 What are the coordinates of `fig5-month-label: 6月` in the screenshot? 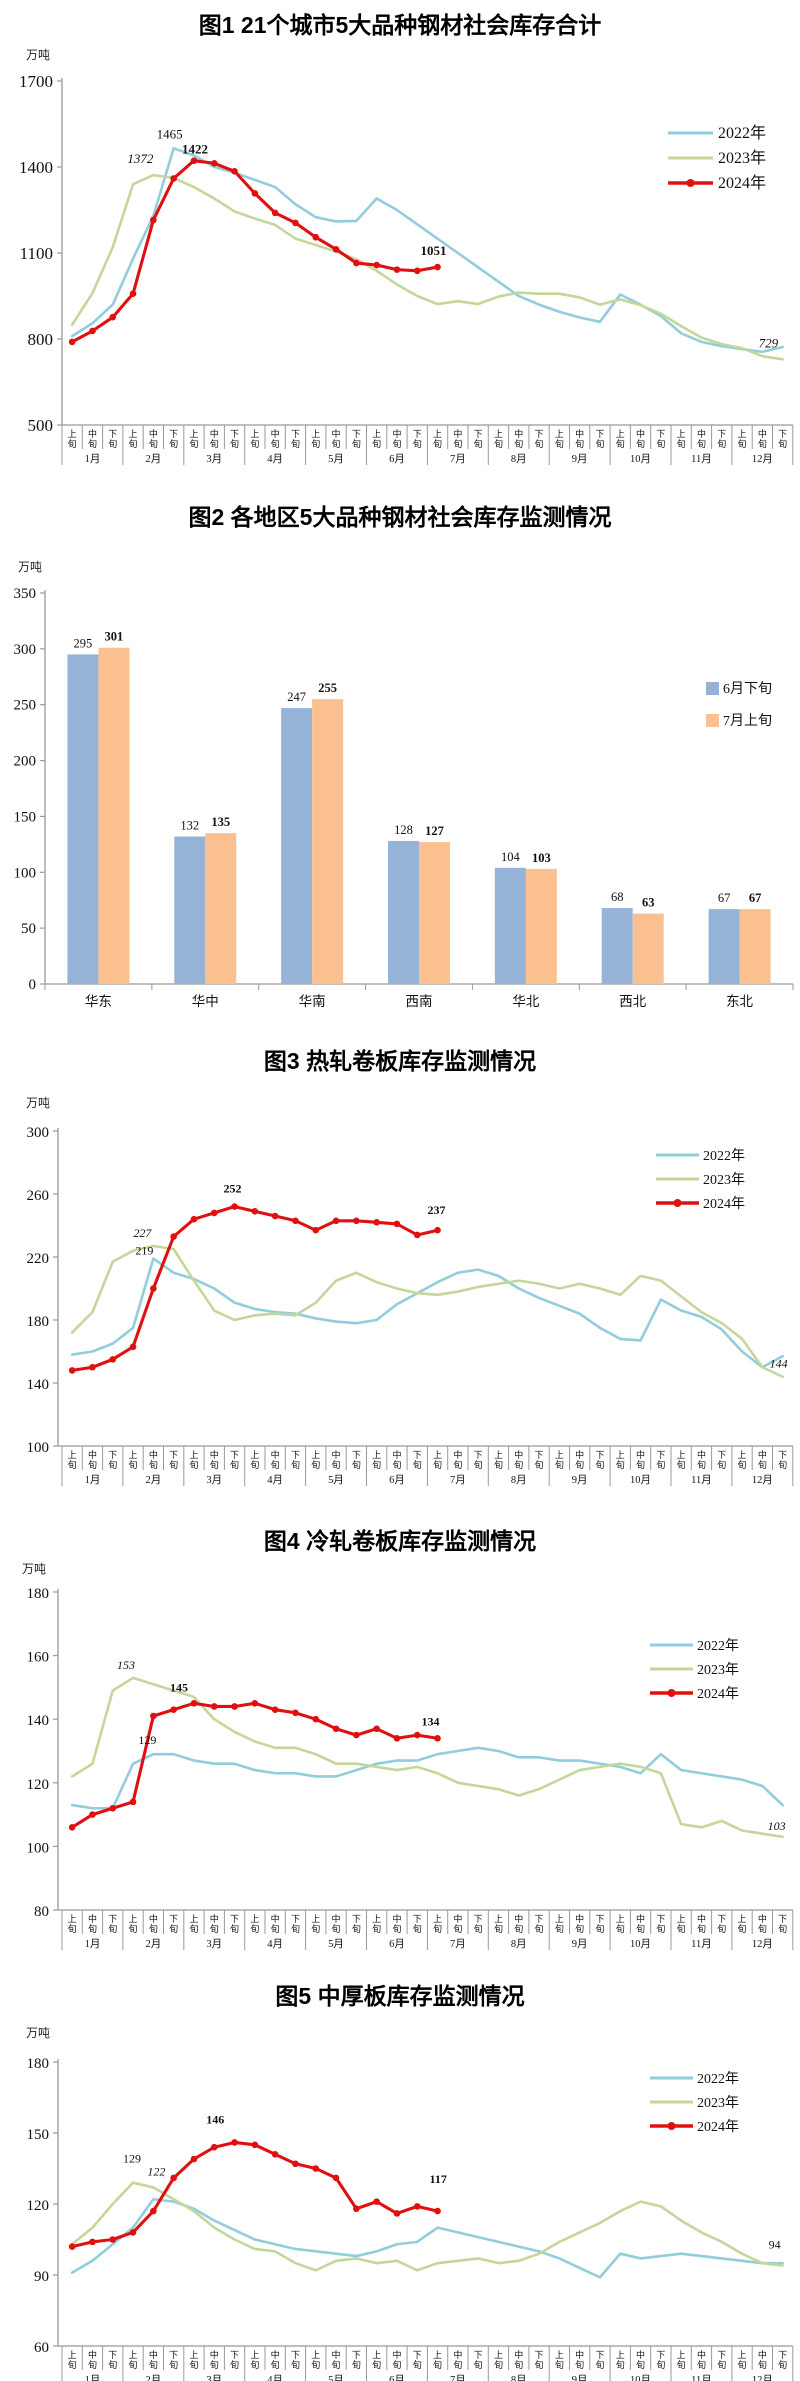 It's located at (397, 2377).